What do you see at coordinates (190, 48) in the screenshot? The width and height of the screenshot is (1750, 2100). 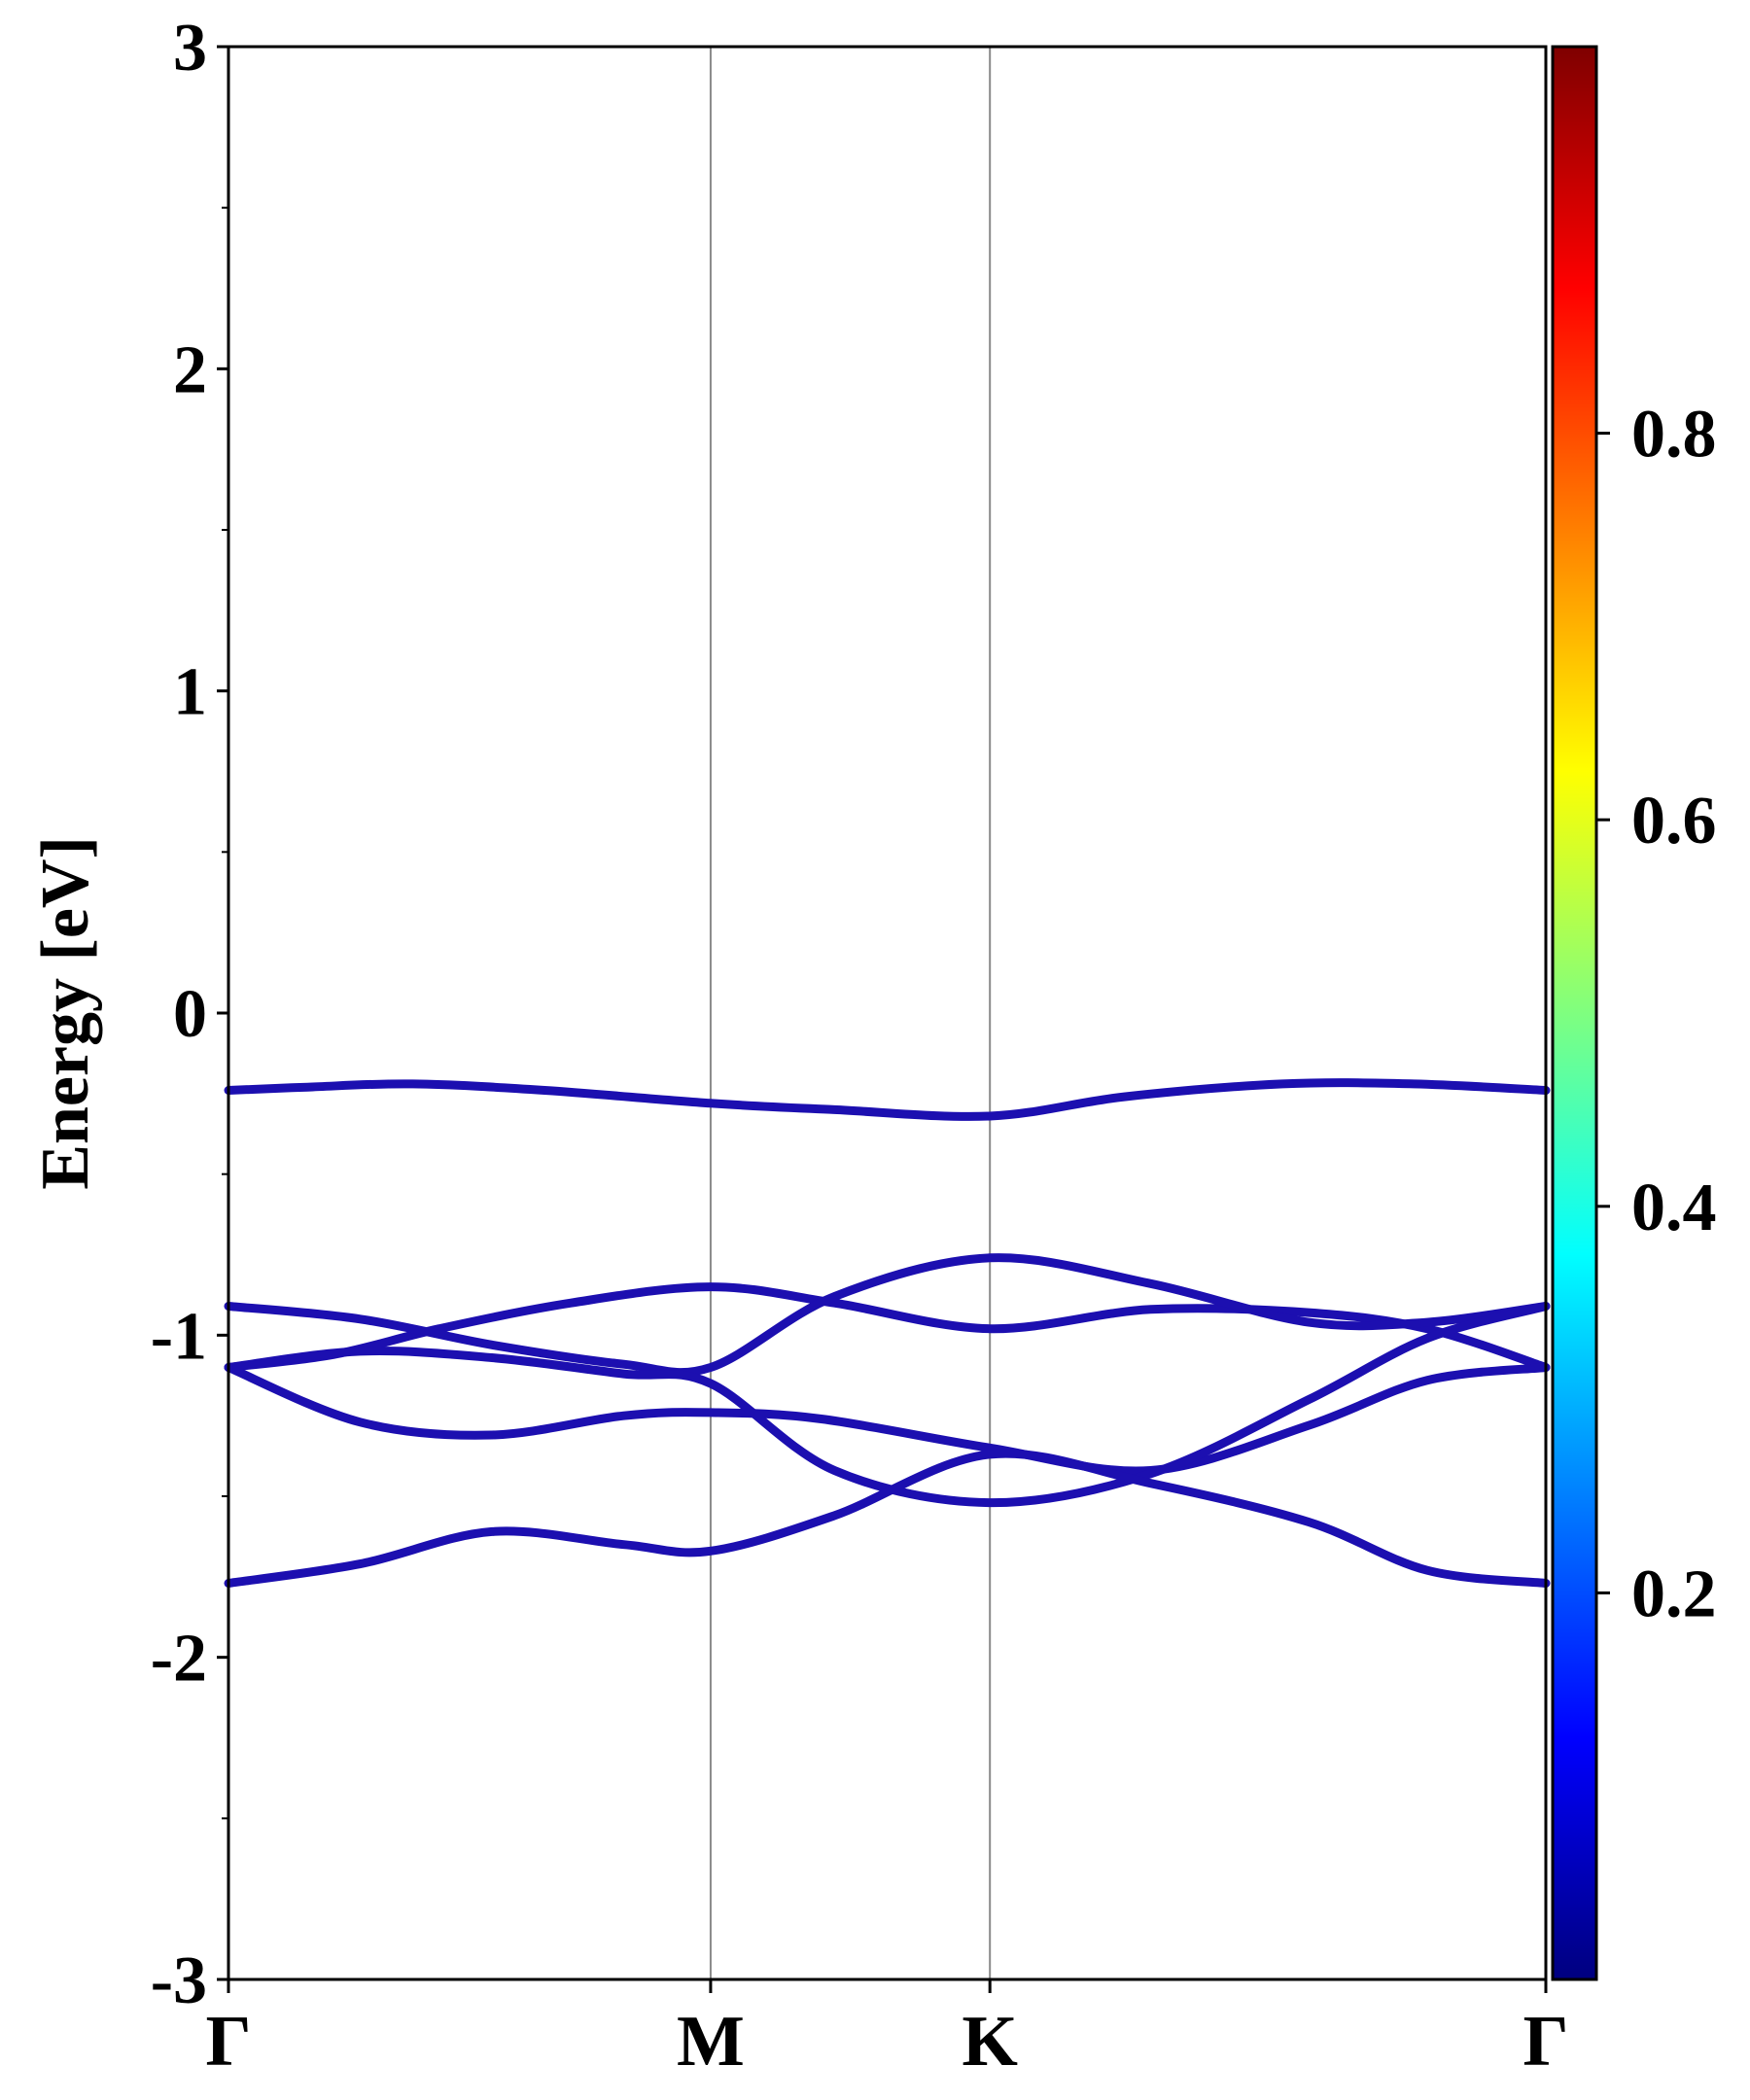 I see `y-tick-label: 3` at bounding box center [190, 48].